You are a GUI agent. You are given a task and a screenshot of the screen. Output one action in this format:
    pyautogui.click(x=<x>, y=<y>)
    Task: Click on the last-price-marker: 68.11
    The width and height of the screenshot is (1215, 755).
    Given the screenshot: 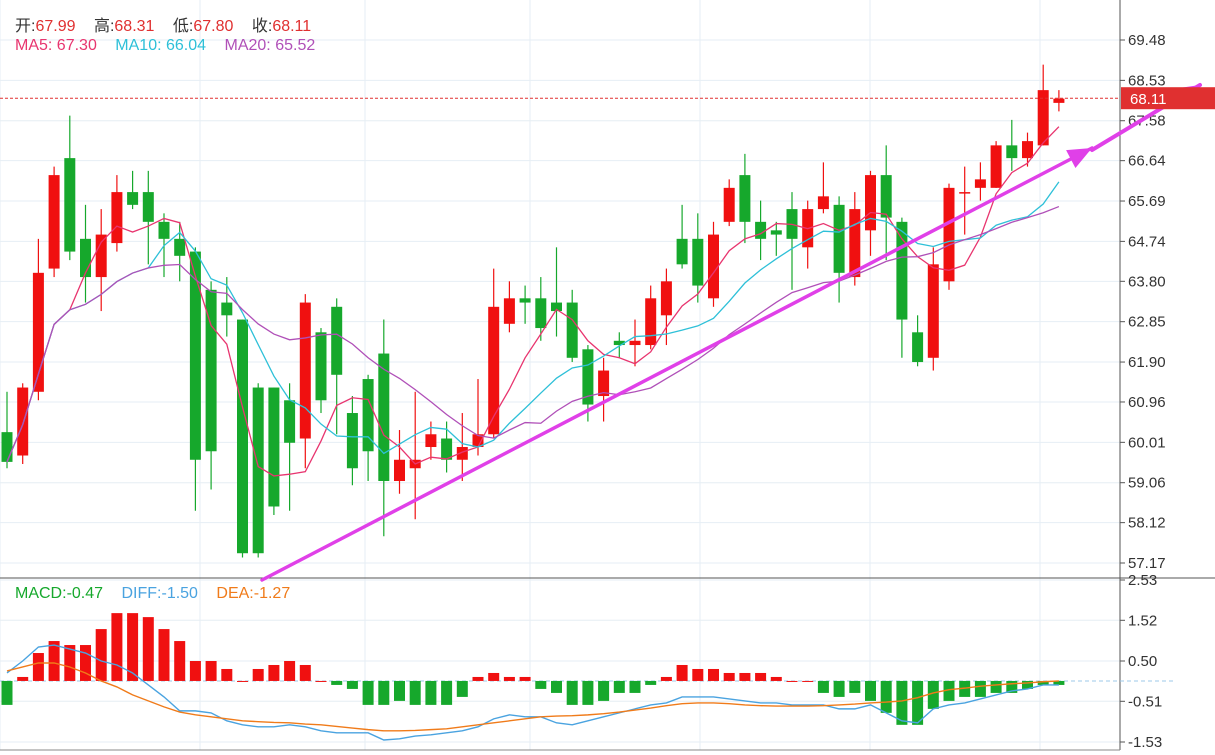 What is the action you would take?
    pyautogui.click(x=607, y=98)
    